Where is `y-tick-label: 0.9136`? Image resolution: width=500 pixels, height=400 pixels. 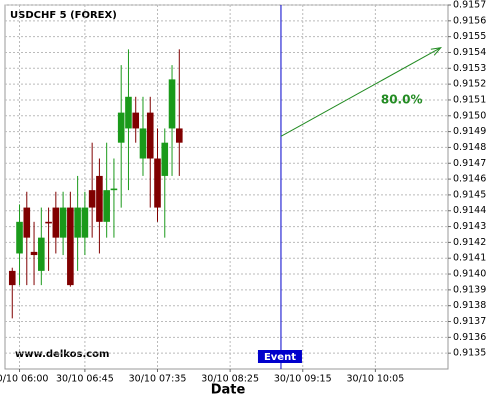
y-tick-label: 0.9136 is located at coordinates (469, 337).